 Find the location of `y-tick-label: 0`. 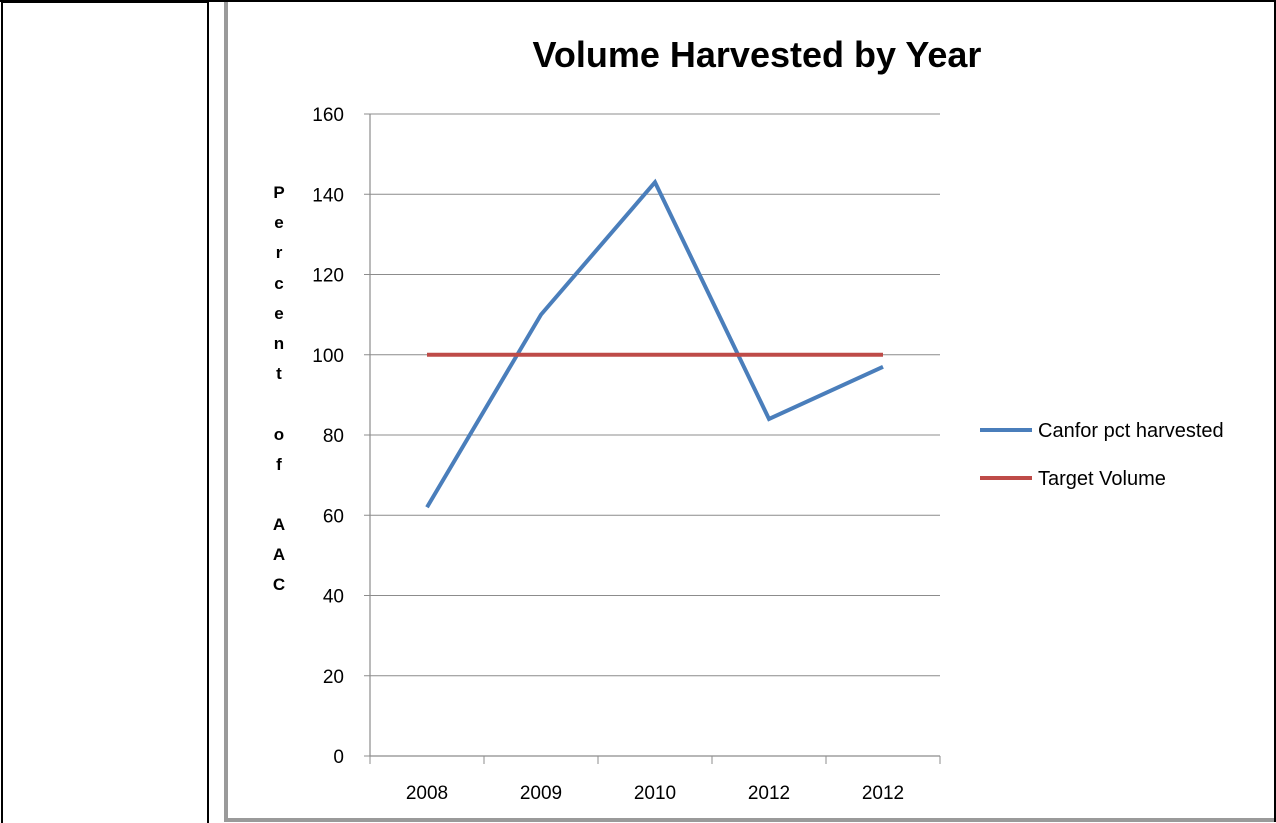

y-tick-label: 0 is located at coordinates (338, 757).